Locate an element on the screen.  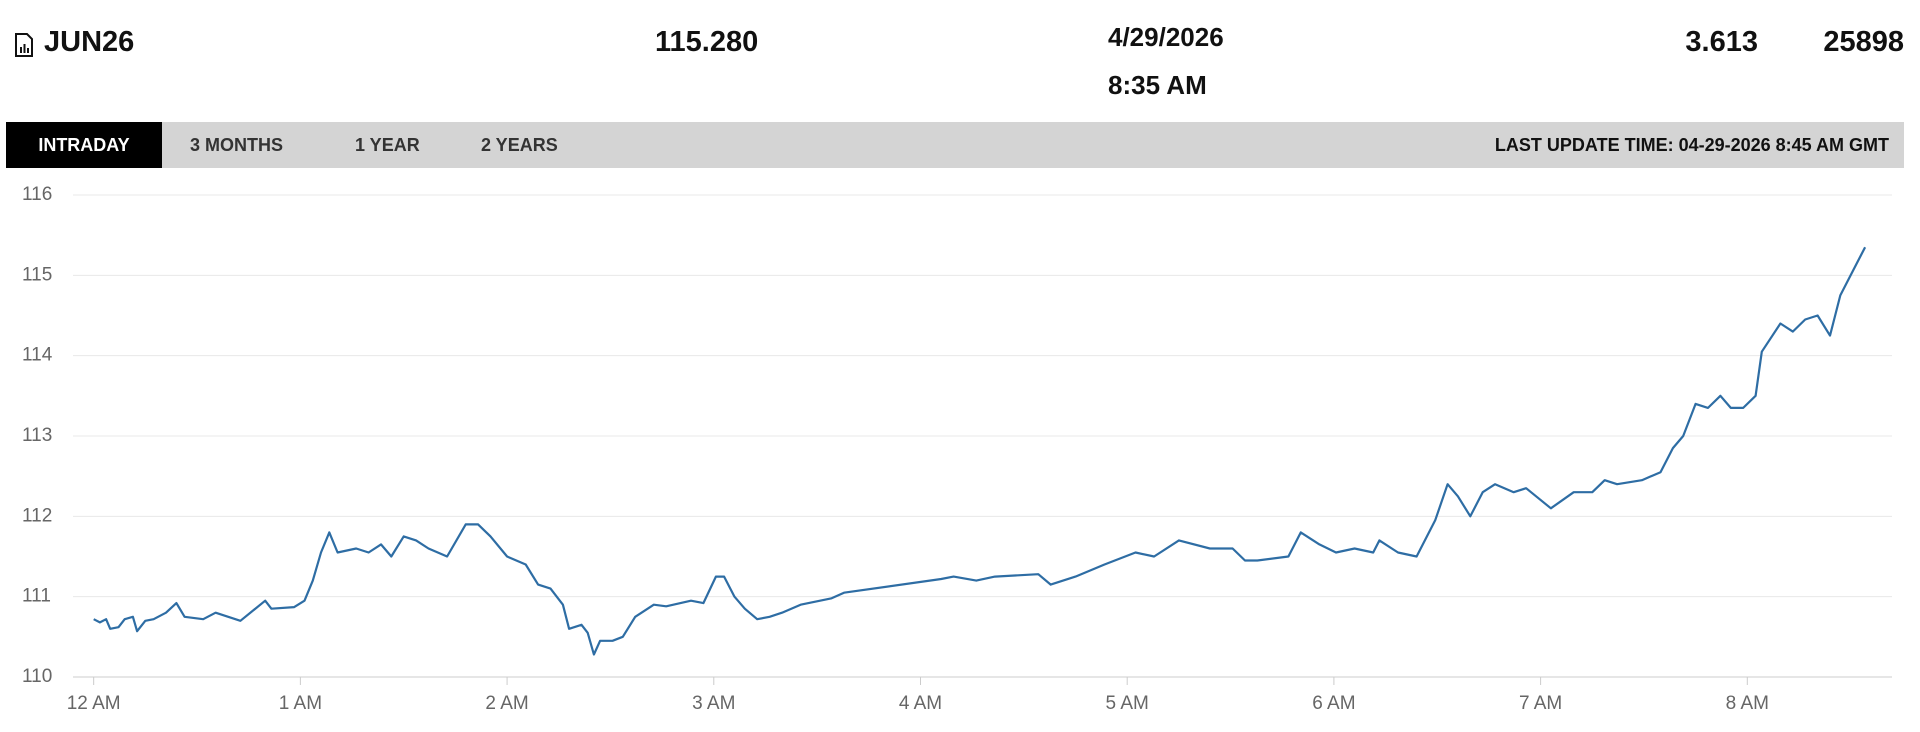
date: 4/29/2026 is located at coordinates (1166, 37).